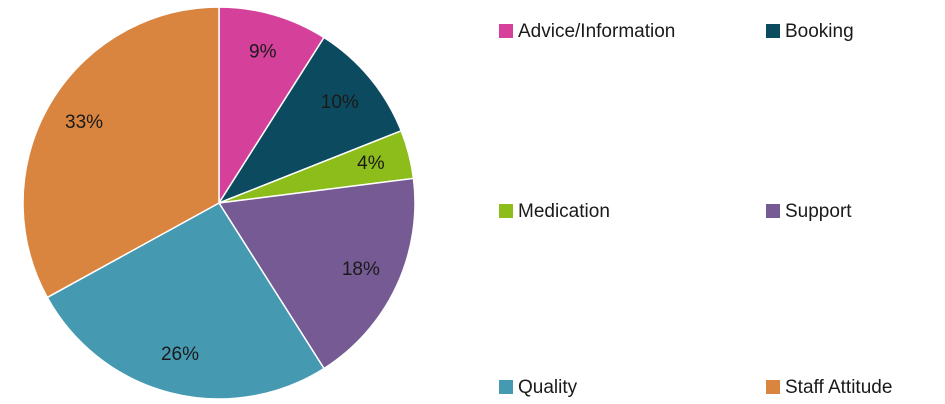  I want to click on data-label: 18%, so click(361, 269).